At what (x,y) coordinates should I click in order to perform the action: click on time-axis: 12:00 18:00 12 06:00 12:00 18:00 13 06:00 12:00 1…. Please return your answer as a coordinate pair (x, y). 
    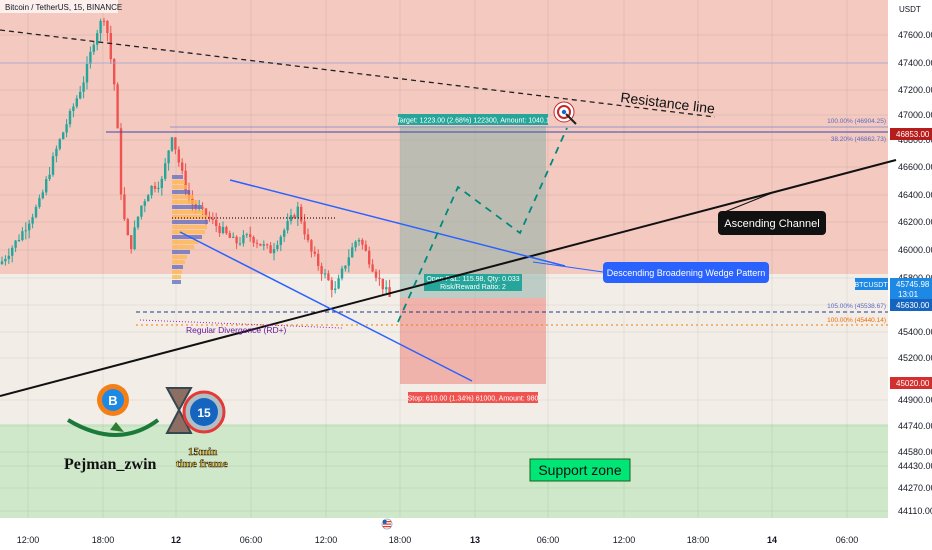
    Looking at the image, I should click on (438, 540).